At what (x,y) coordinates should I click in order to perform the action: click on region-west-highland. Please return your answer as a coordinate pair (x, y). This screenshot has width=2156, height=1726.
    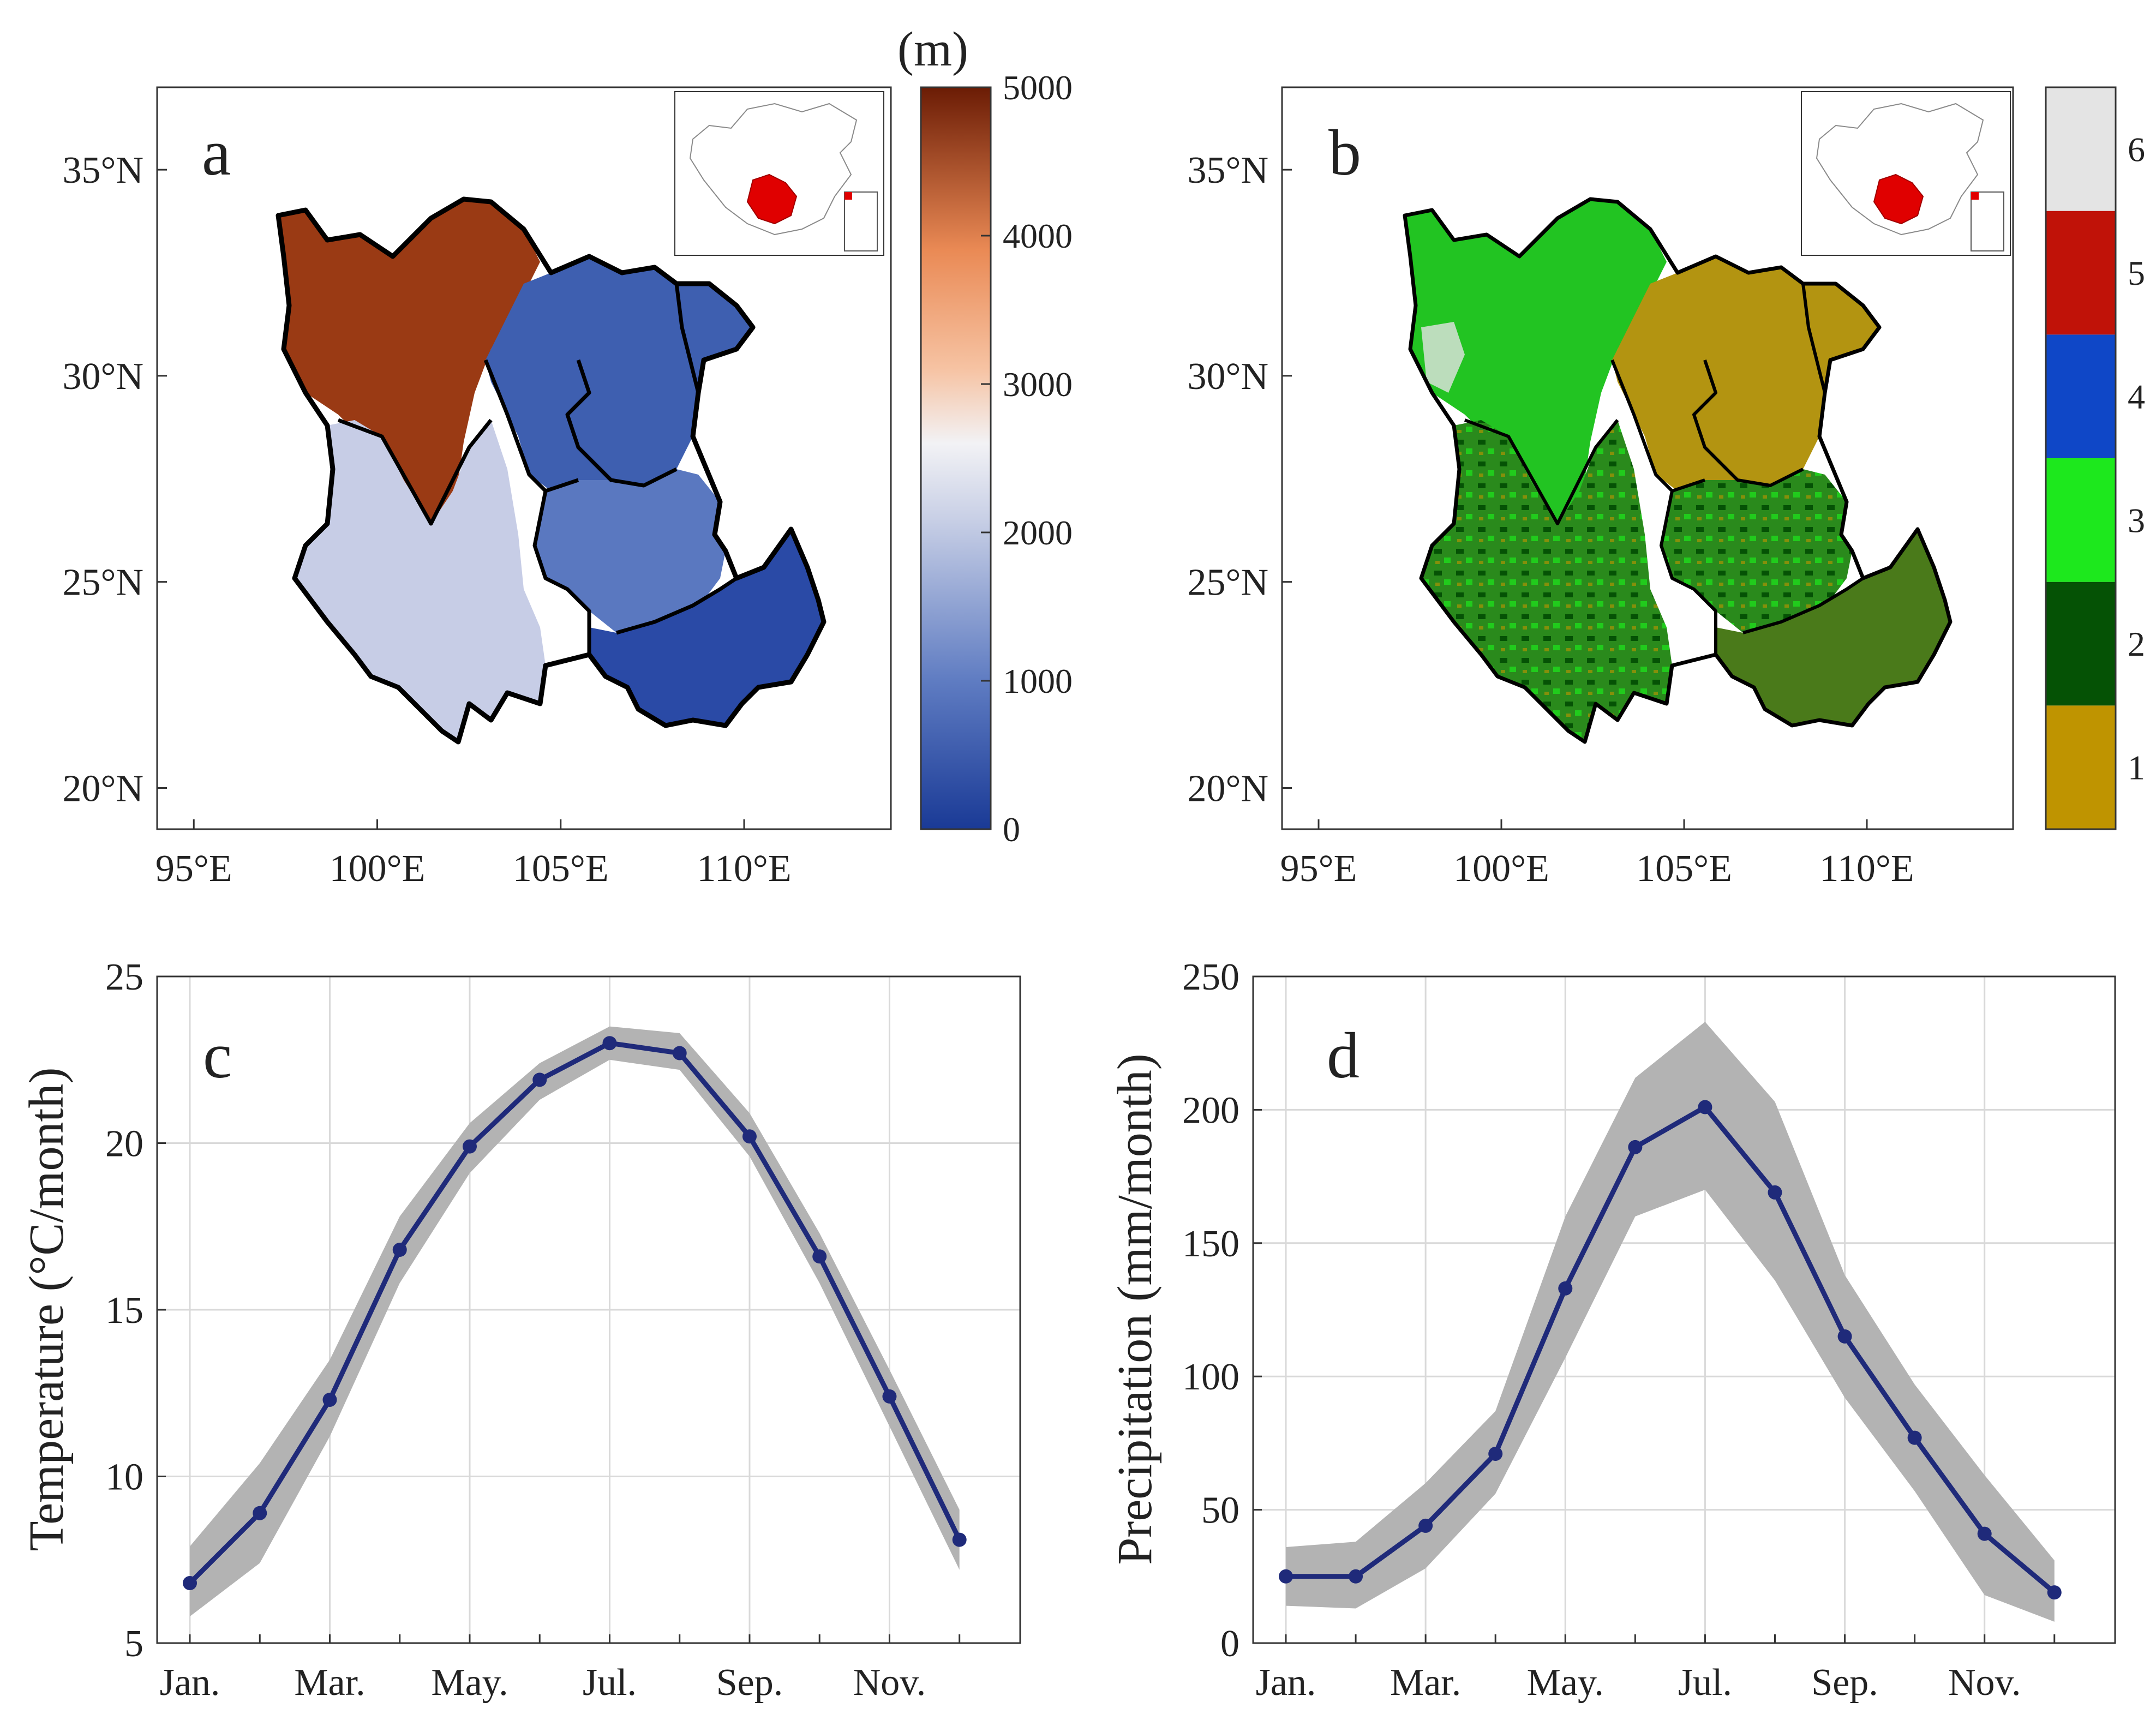
    Looking at the image, I should click on (409, 367).